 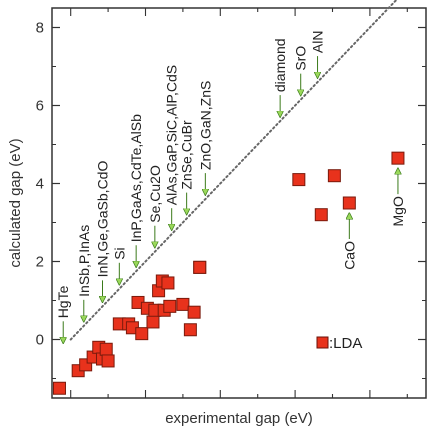 I want to click on y-tick-label: 8, so click(x=40, y=28).